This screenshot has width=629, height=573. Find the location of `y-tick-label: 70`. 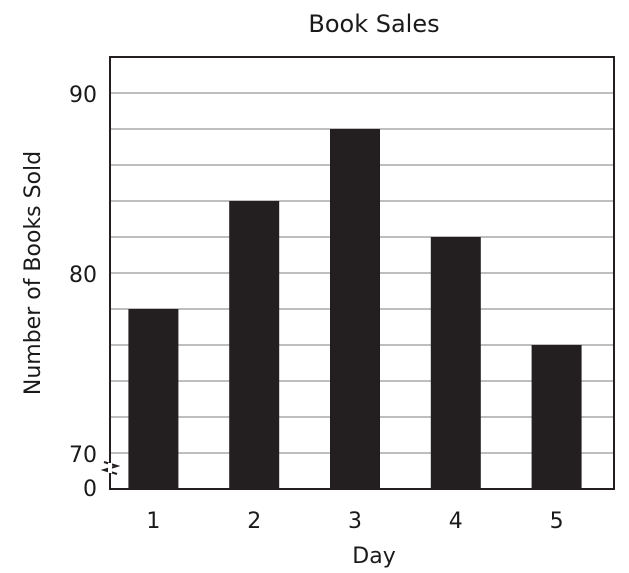

y-tick-label: 70 is located at coordinates (83, 455).